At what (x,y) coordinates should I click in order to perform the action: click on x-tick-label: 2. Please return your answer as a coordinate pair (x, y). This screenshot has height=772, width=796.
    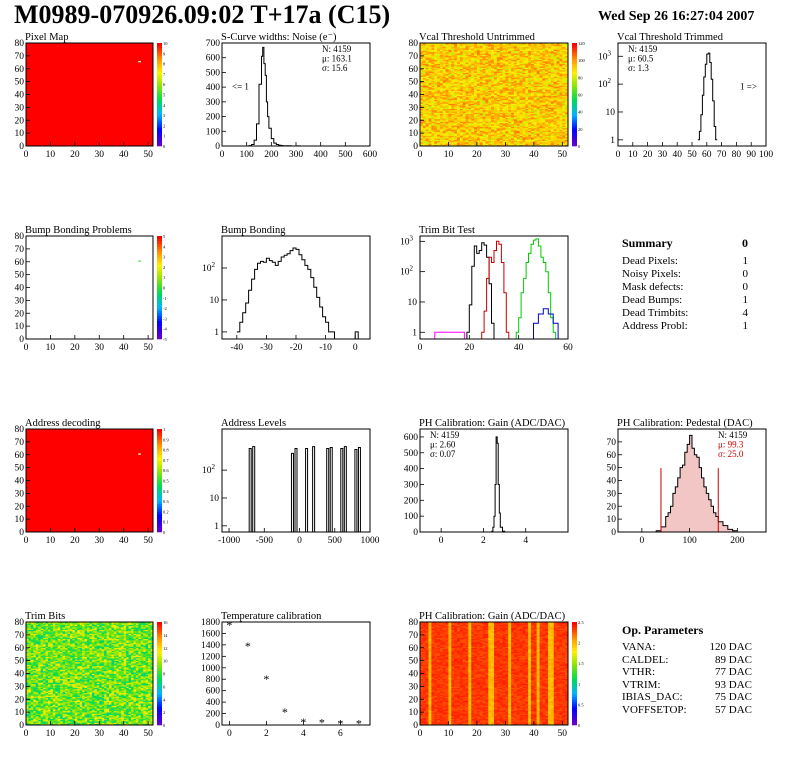
    Looking at the image, I should click on (483, 541).